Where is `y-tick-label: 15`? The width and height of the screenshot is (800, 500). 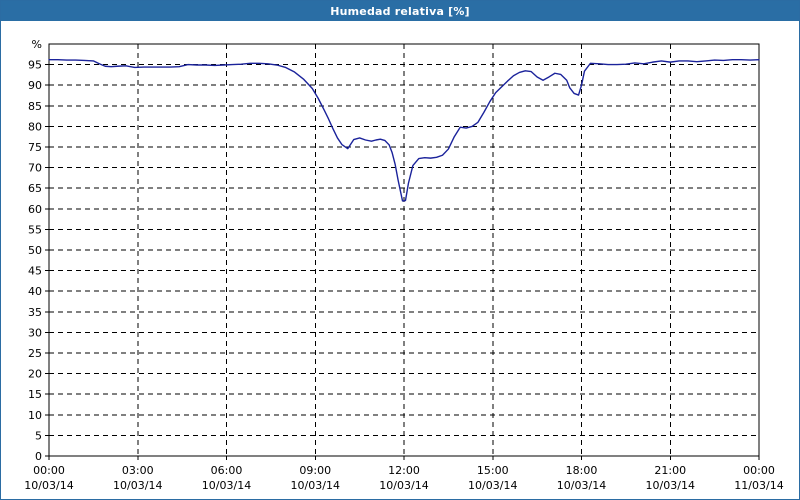
y-tick-label: 15 is located at coordinates (35, 394).